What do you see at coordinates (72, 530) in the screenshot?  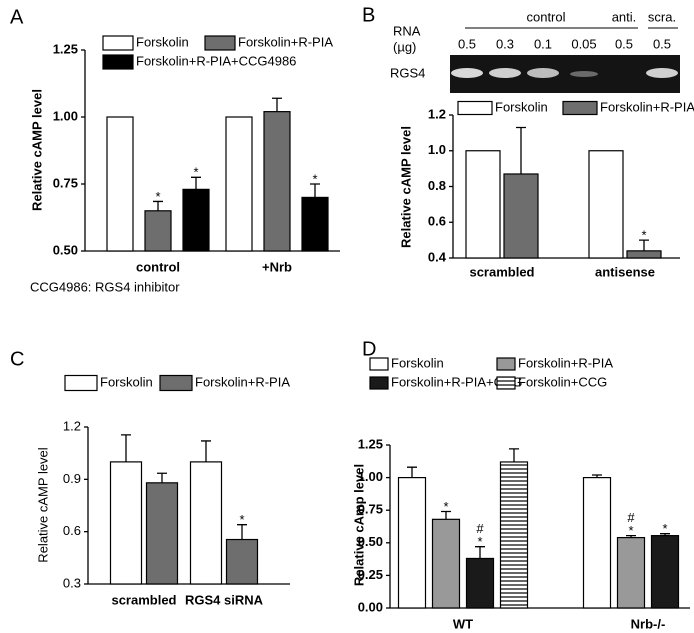 I see `y-tick-label: 0.6` at bounding box center [72, 530].